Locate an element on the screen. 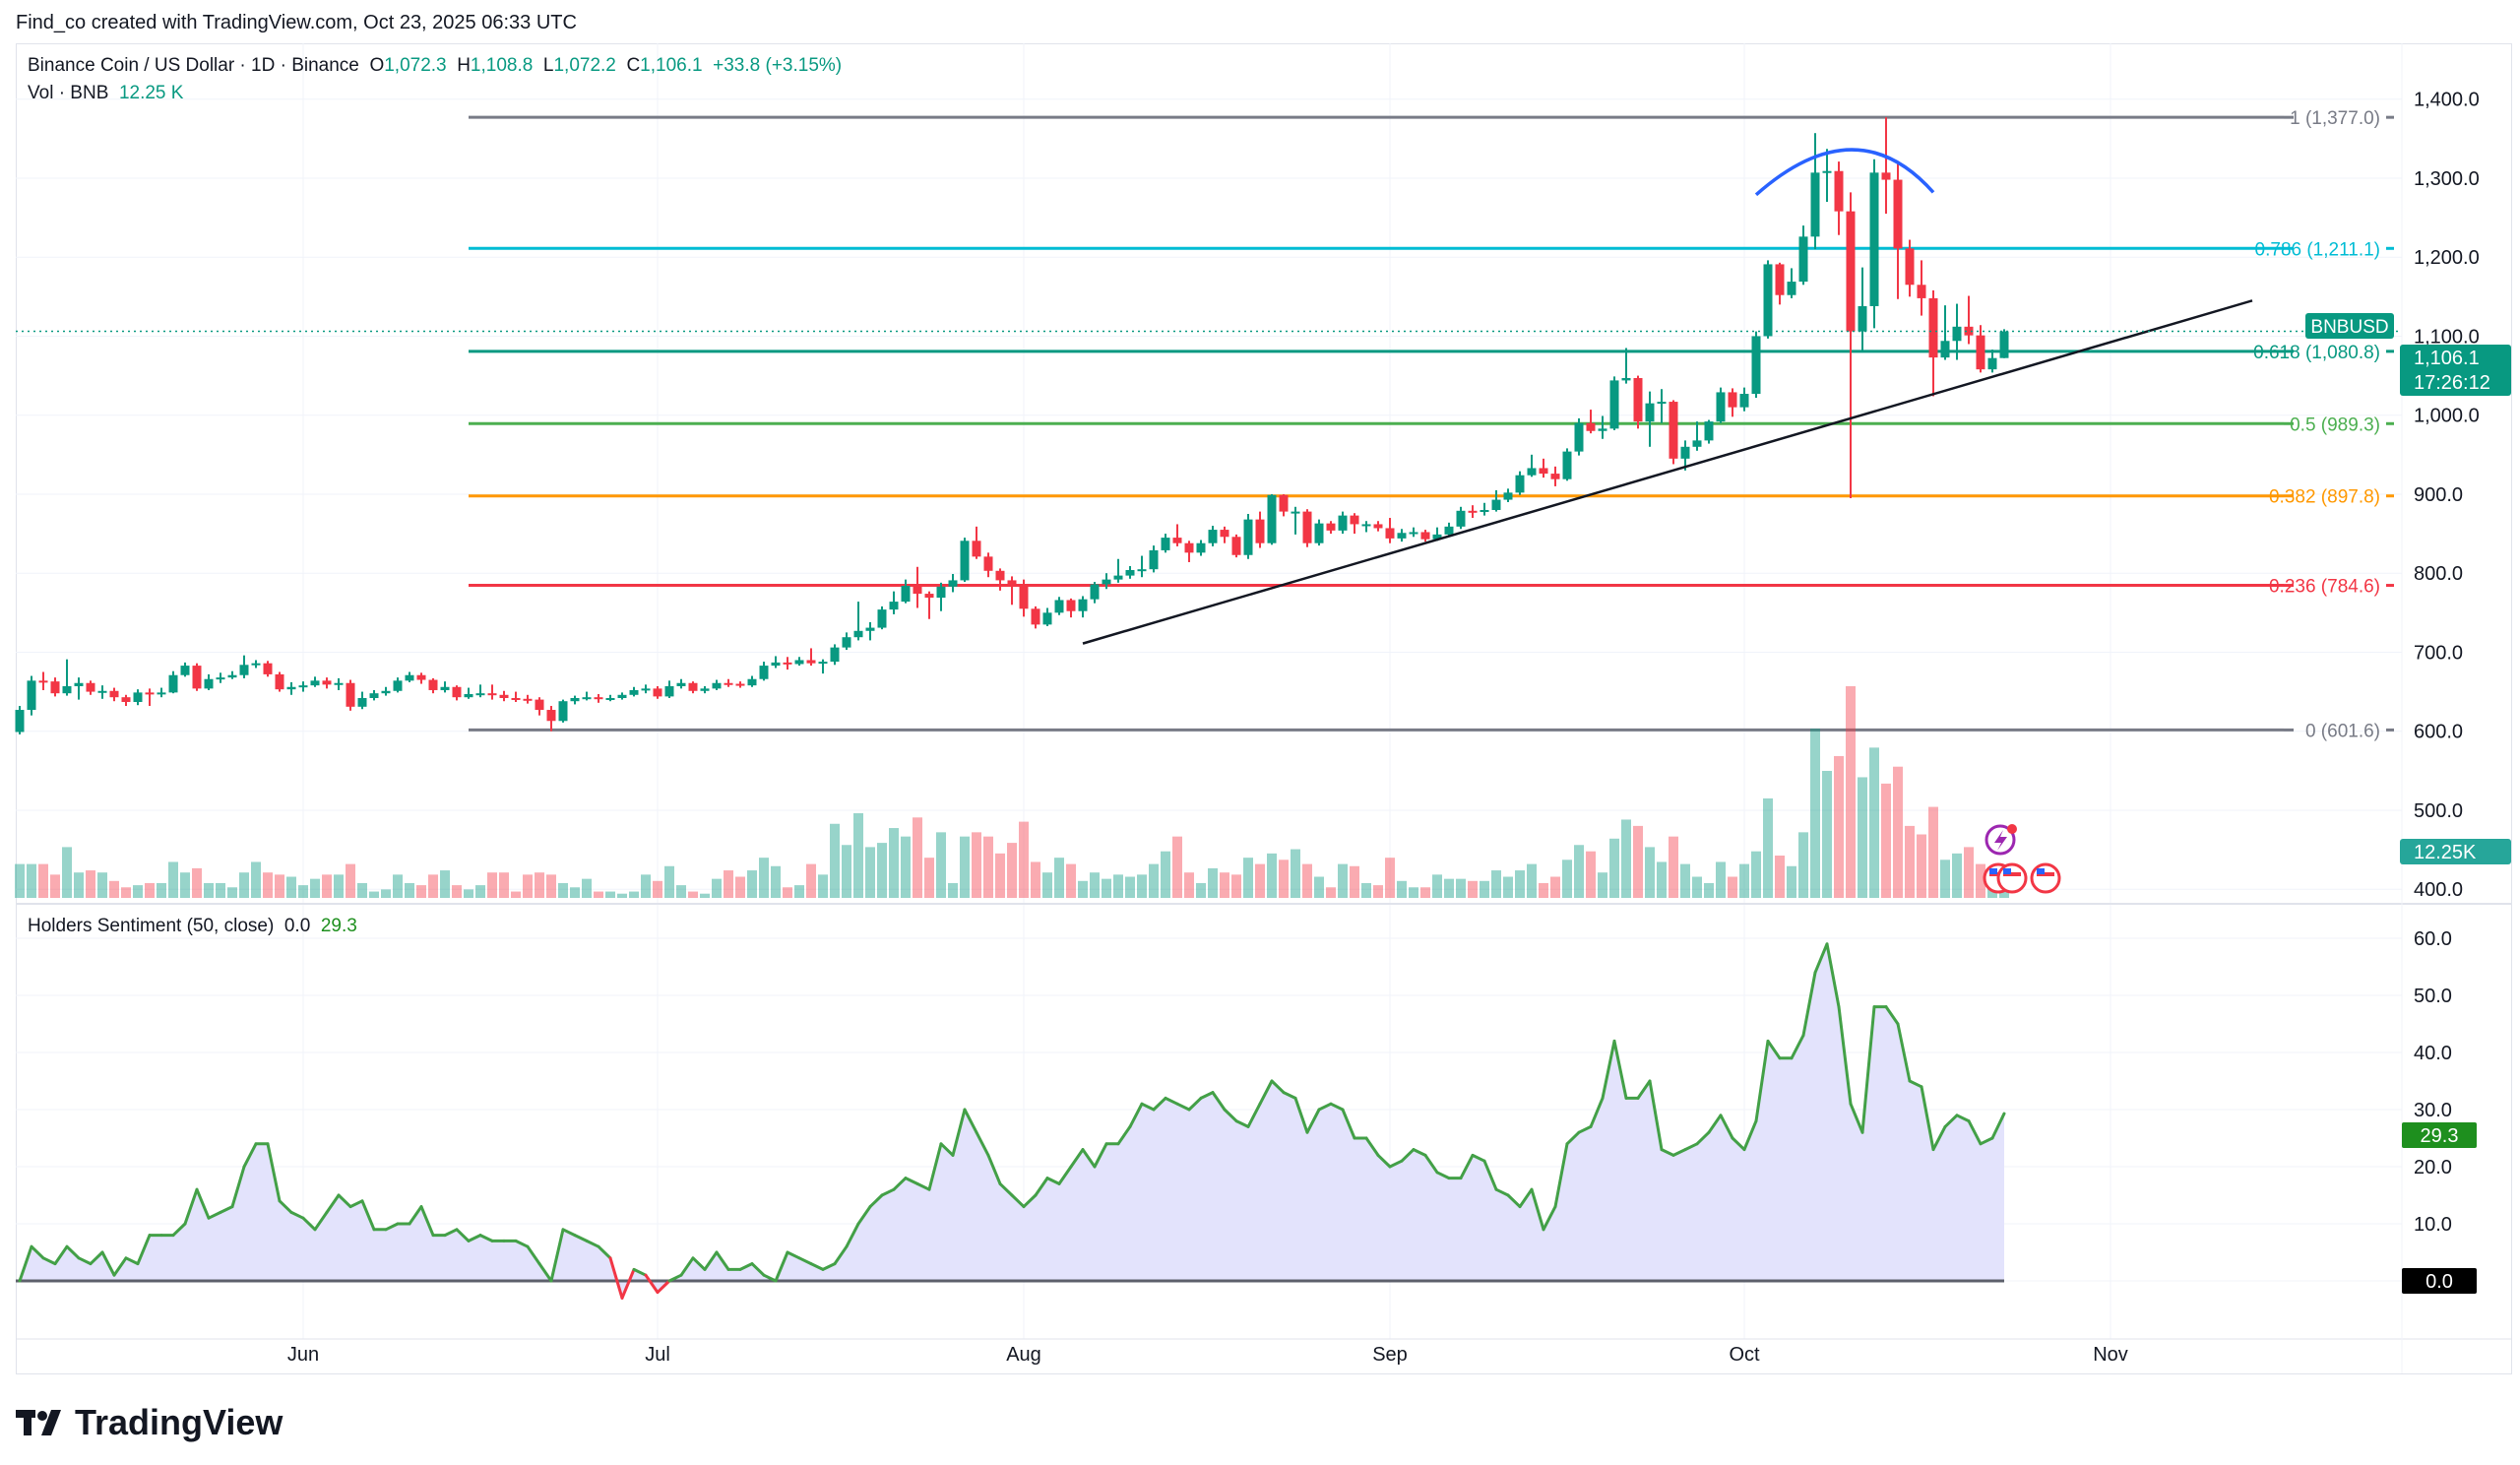 This screenshot has width=2520, height=1465. low-value: 1,072.2 is located at coordinates (584, 66).